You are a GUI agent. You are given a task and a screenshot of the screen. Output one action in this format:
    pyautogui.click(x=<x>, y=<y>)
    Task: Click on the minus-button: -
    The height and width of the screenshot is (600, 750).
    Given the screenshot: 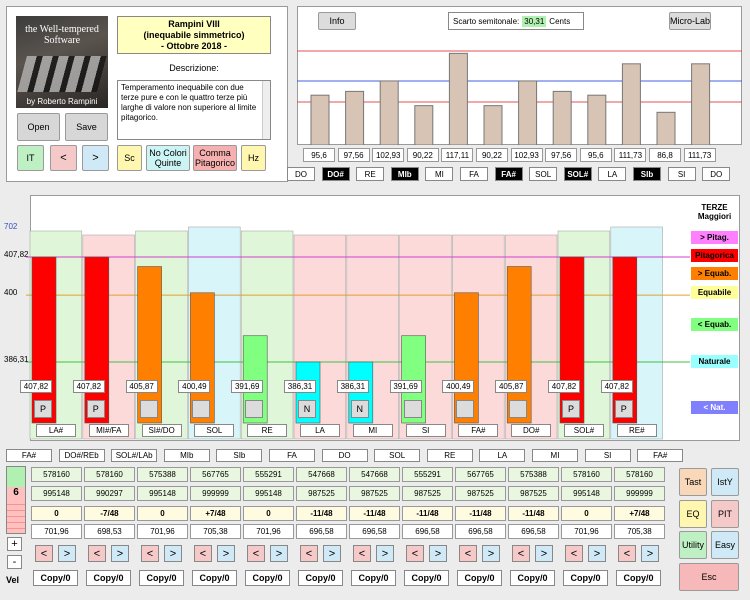 What is the action you would take?
    pyautogui.click(x=14, y=562)
    